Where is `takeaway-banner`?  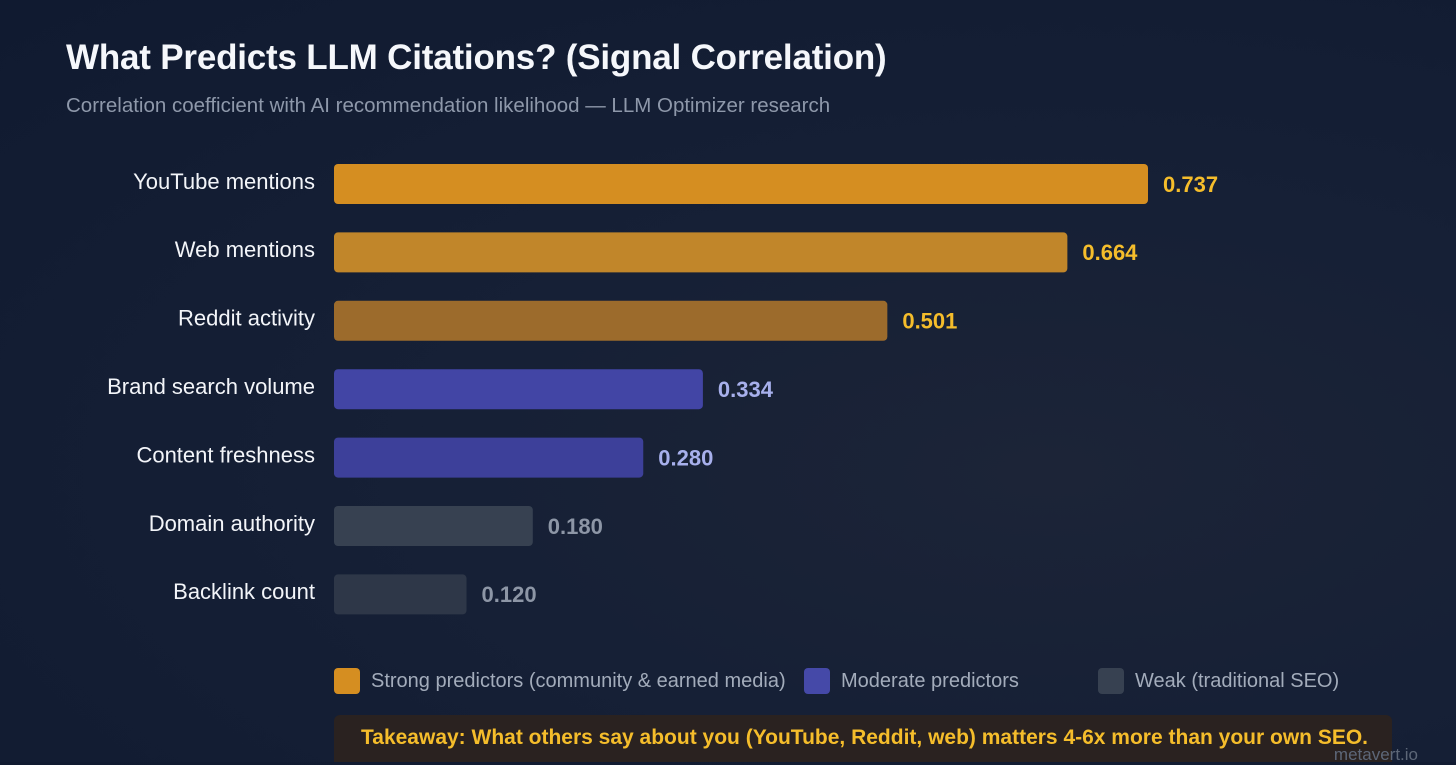
takeaway-banner is located at coordinates (863, 738).